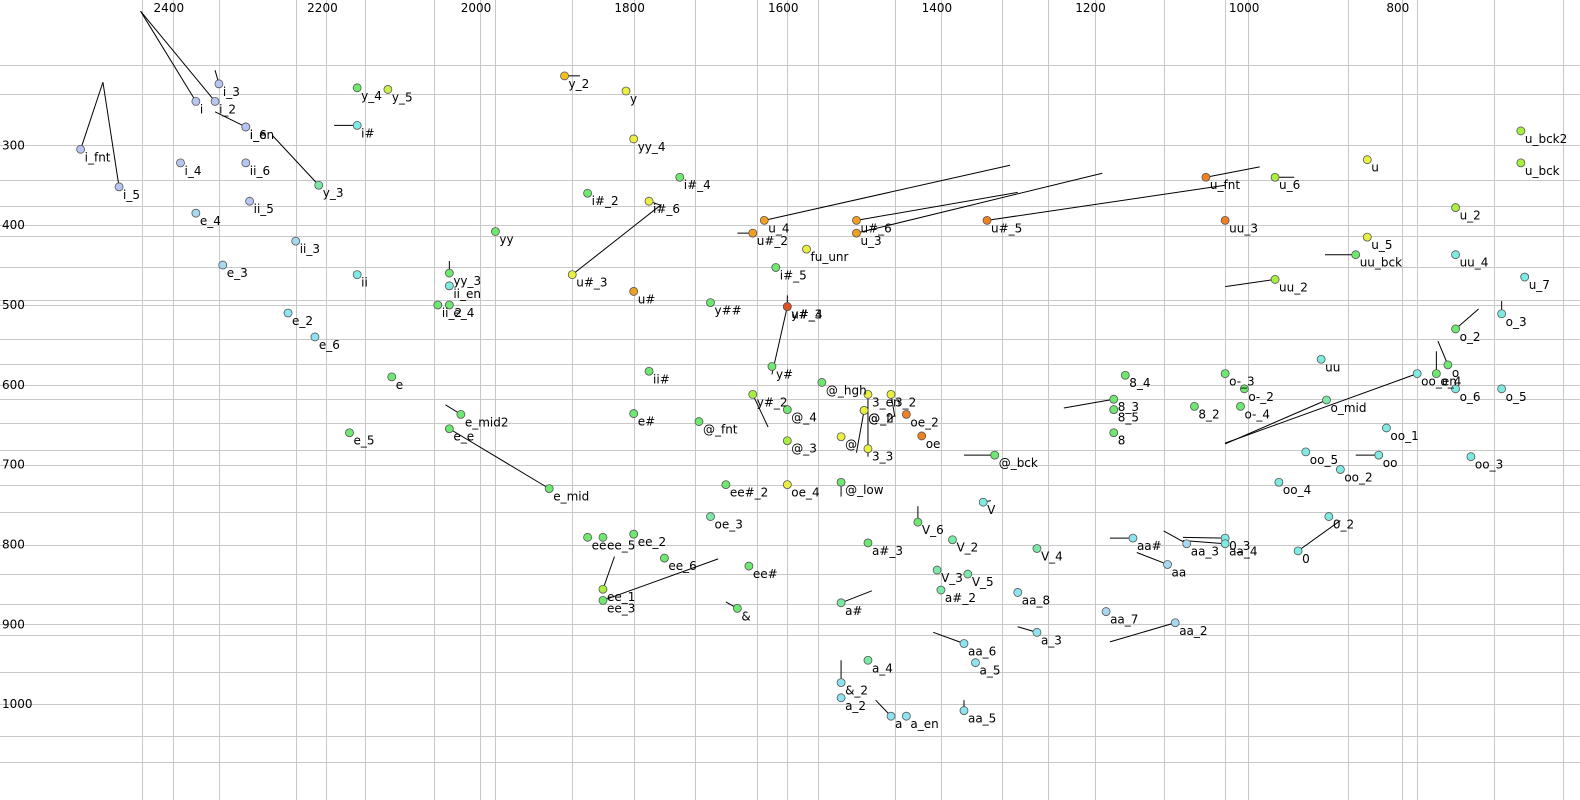  Describe the element at coordinates (1128, 407) in the screenshot. I see `point-label: 8_3` at that location.